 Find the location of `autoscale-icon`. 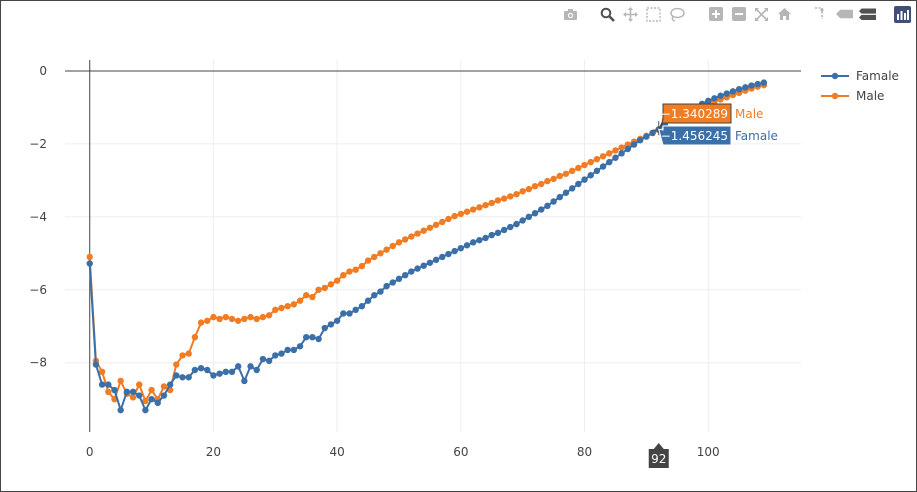

autoscale-icon is located at coordinates (761, 14).